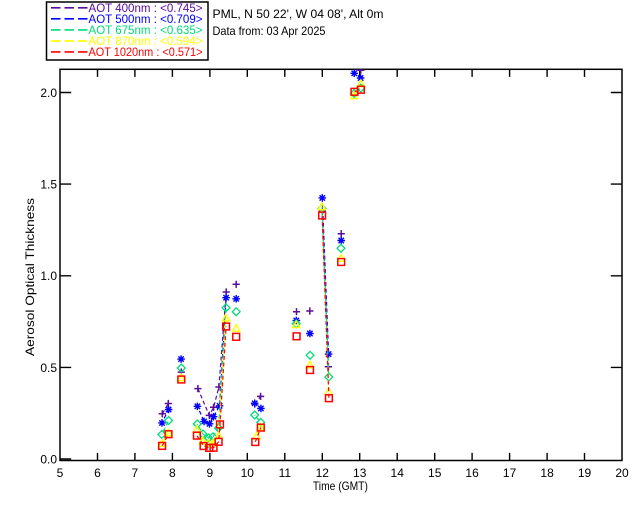 The width and height of the screenshot is (640, 512). I want to click on svg-text: 16, so click(472, 473).